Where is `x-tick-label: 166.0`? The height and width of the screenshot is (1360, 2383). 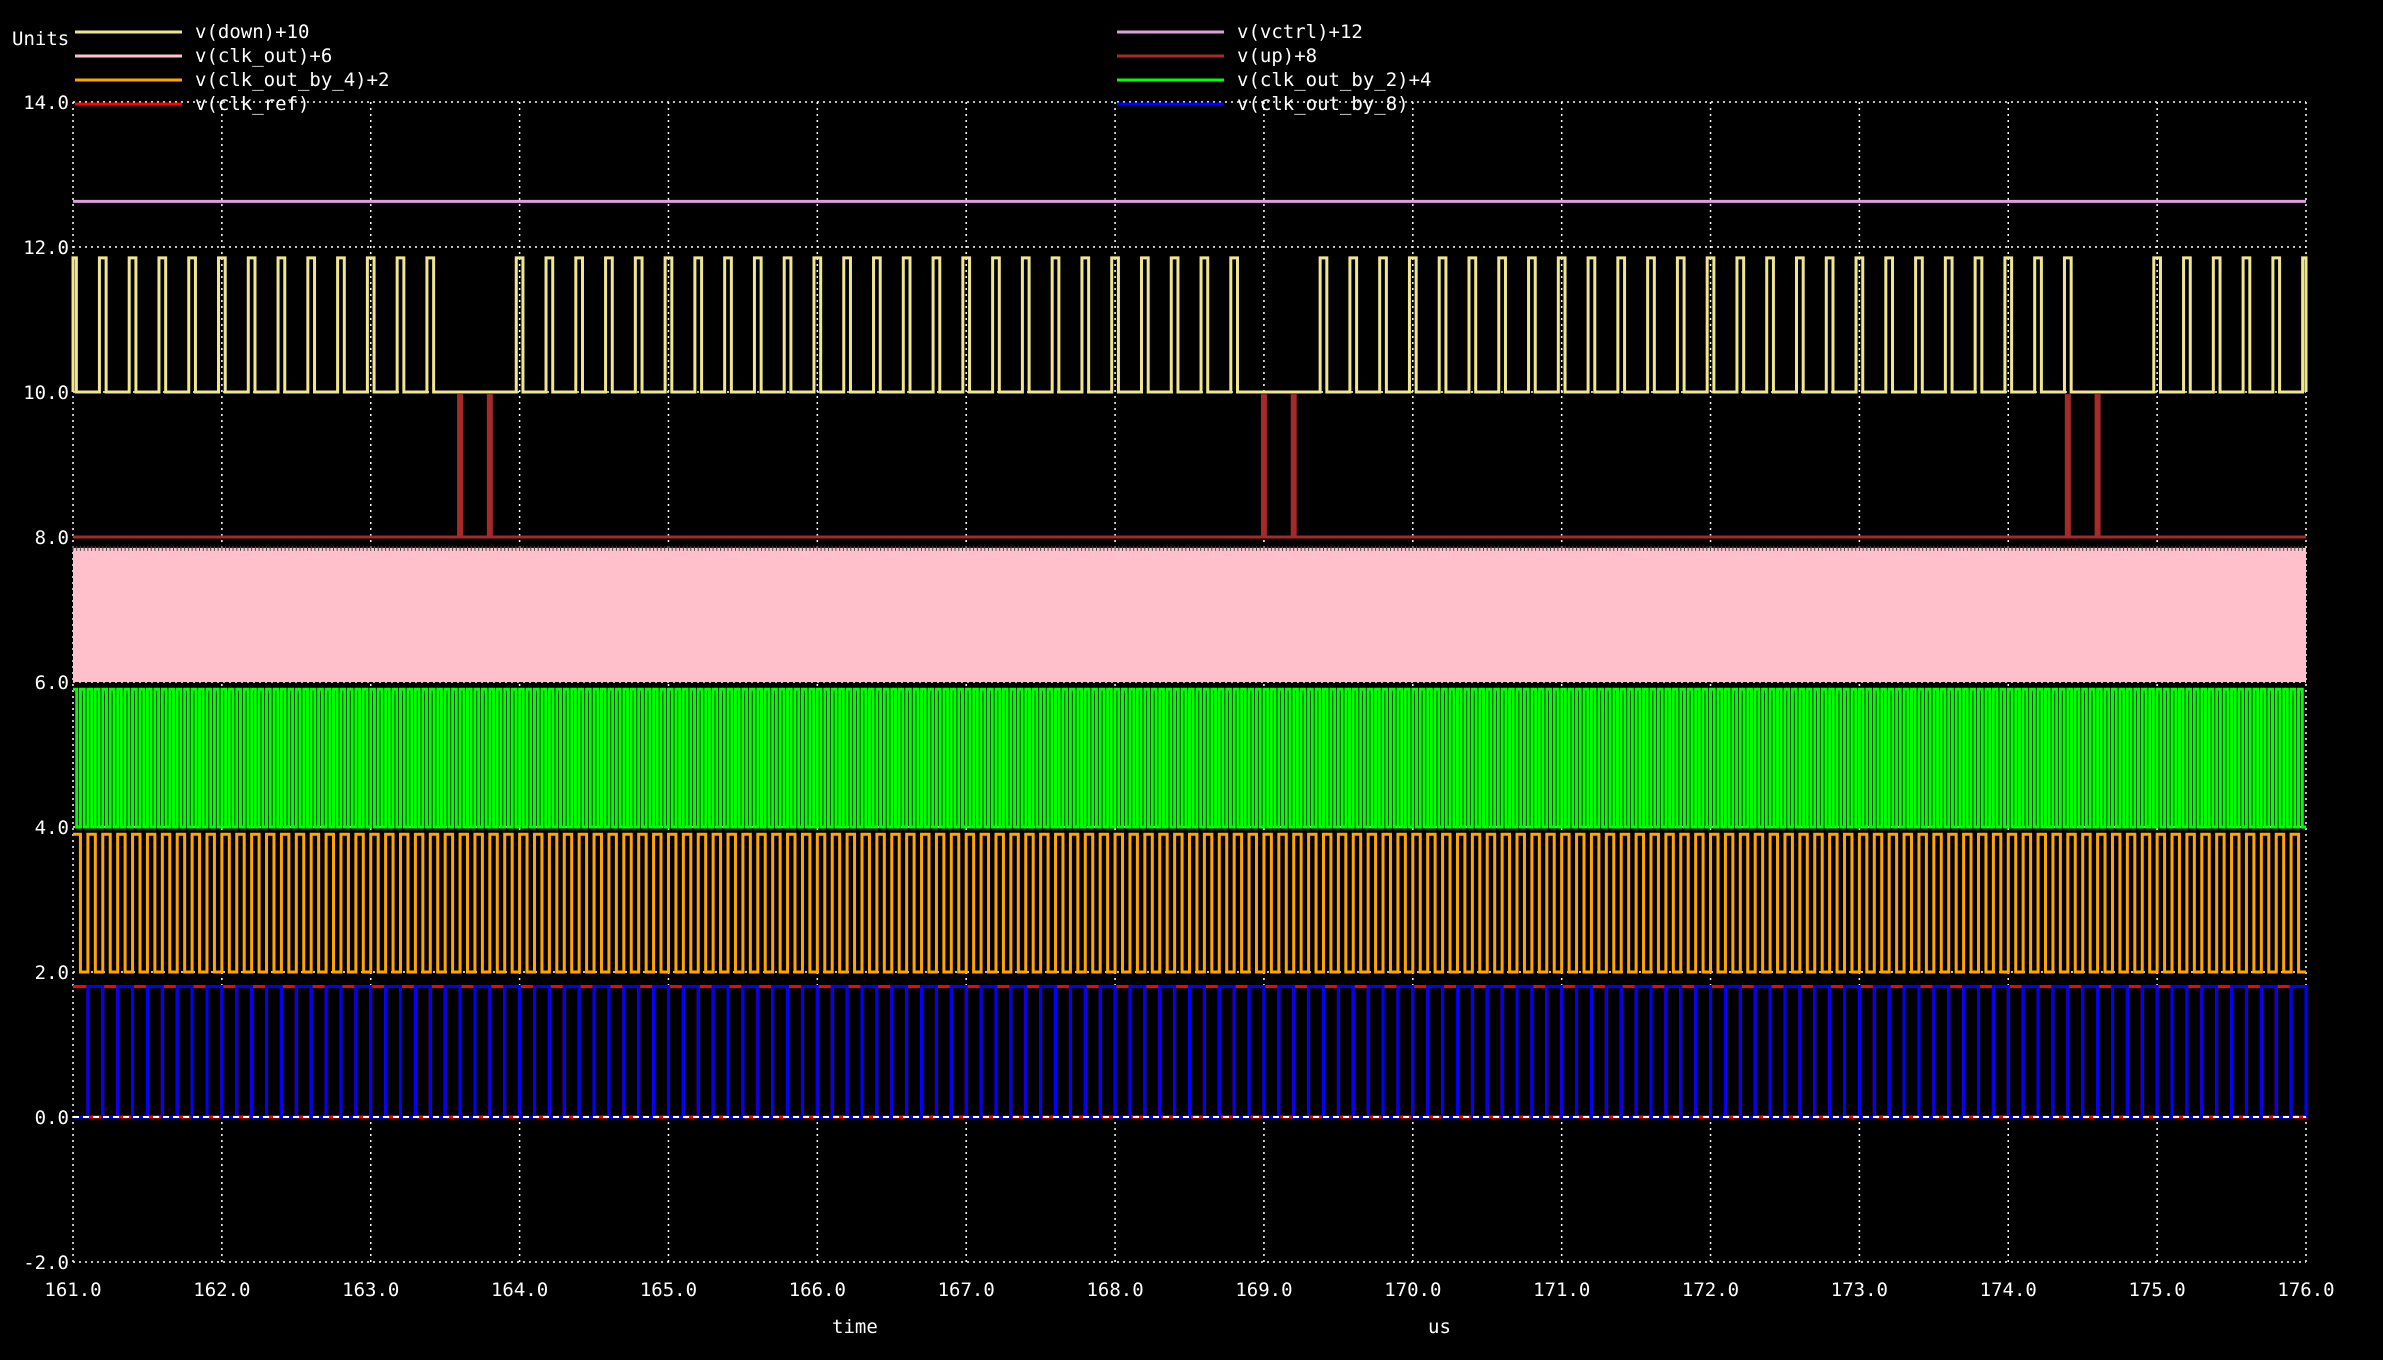
x-tick-label: 166.0 is located at coordinates (817, 1290).